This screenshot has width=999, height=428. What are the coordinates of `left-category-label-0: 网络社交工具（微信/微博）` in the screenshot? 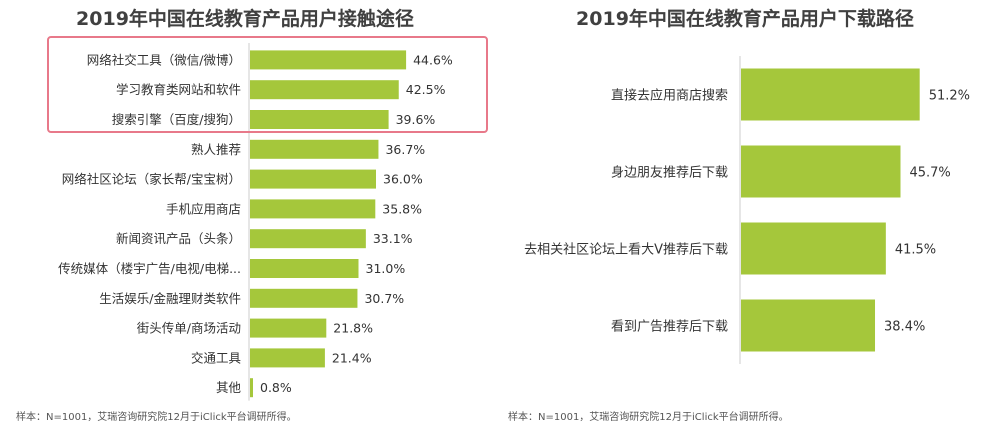 It's located at (164, 59).